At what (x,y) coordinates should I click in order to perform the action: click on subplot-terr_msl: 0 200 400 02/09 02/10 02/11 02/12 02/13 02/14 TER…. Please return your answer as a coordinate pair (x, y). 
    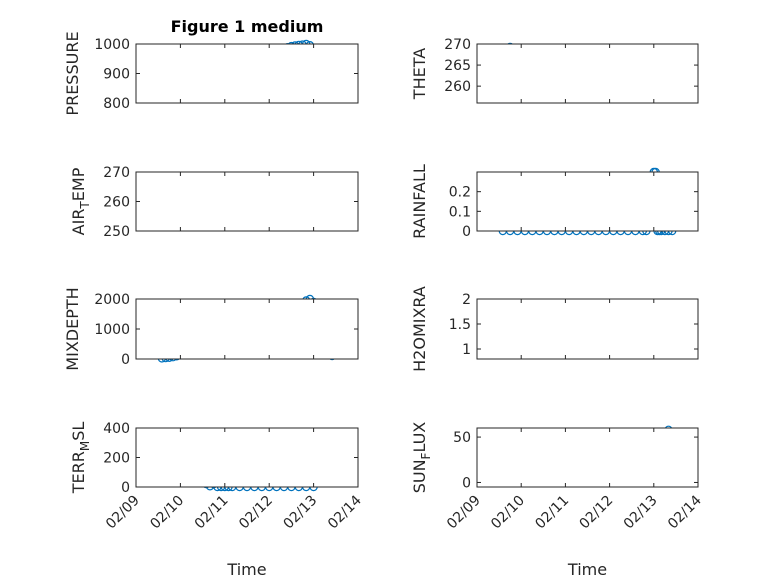
    Looking at the image, I should click on (217, 500).